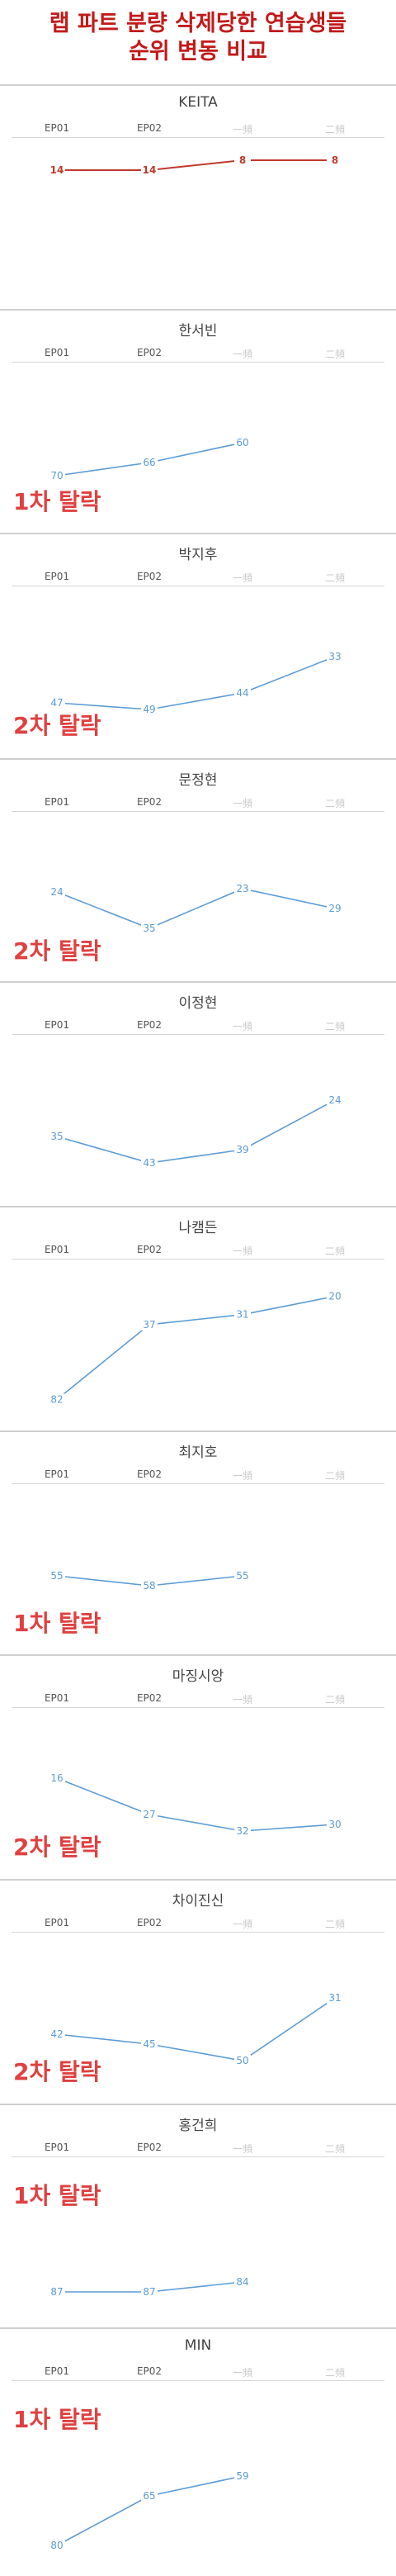  I want to click on data-label: 20, so click(334, 1296).